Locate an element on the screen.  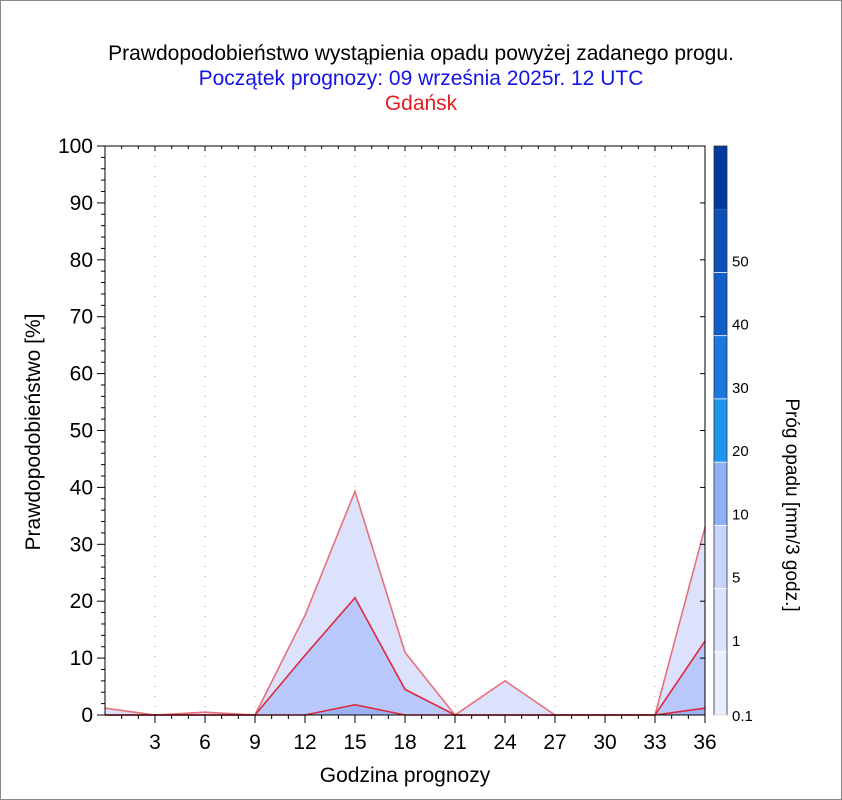
colorbar-tick-label: 30 is located at coordinates (740, 388).